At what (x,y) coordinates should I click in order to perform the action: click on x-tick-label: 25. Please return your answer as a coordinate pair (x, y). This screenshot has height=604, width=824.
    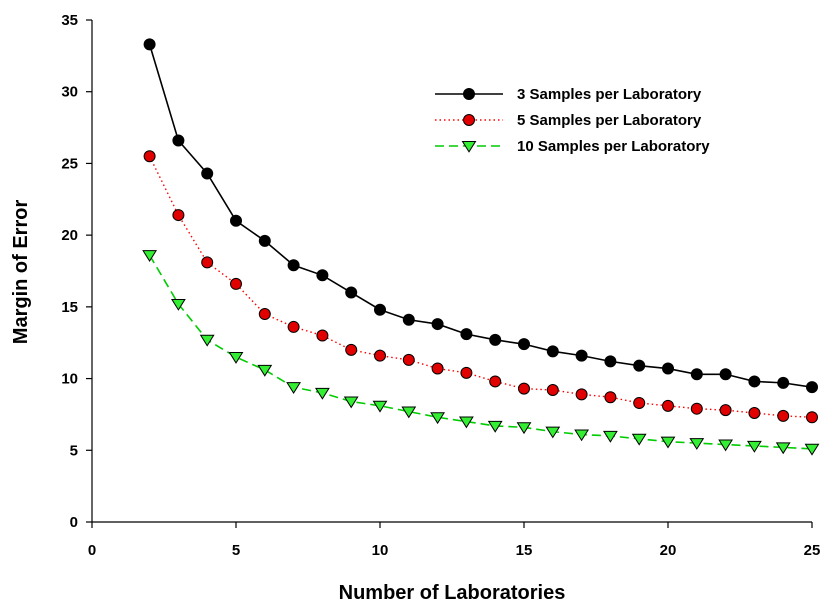
    Looking at the image, I should click on (812, 550).